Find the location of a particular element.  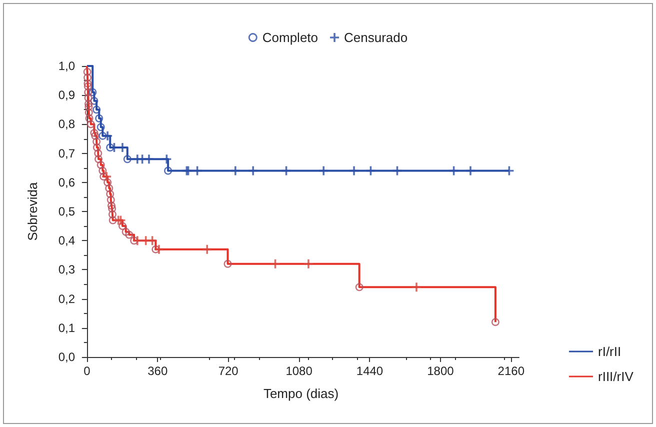

legend-label: rIII/rIV is located at coordinates (616, 376).